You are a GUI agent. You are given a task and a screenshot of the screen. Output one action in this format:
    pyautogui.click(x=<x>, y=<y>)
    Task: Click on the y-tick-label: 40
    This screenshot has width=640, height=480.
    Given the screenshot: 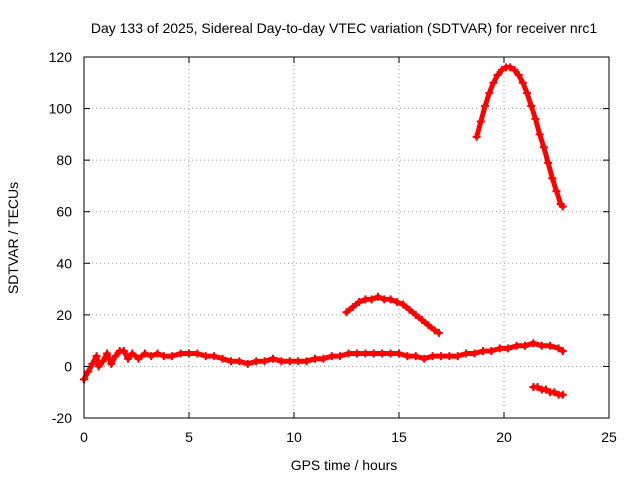 What is the action you would take?
    pyautogui.click(x=64, y=263)
    